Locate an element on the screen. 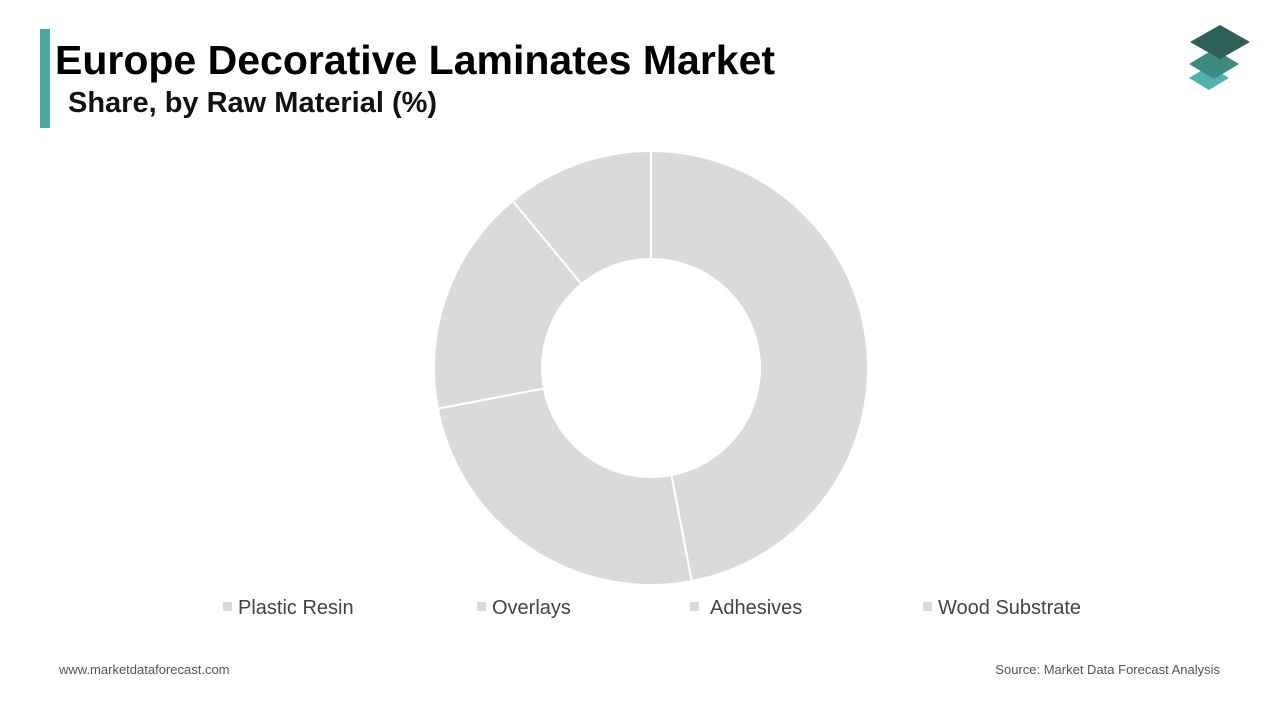  chart-subtitle: Share, by Raw Material (%) is located at coordinates (253, 103).